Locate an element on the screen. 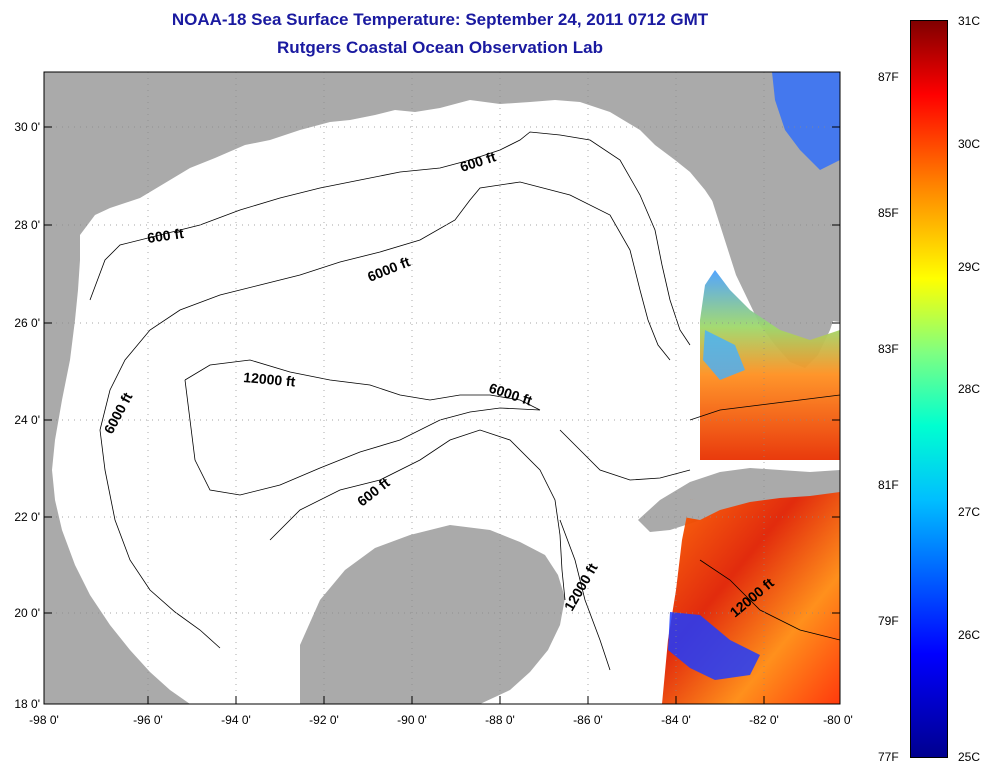  contour-label: 600 ft is located at coordinates (165, 235).